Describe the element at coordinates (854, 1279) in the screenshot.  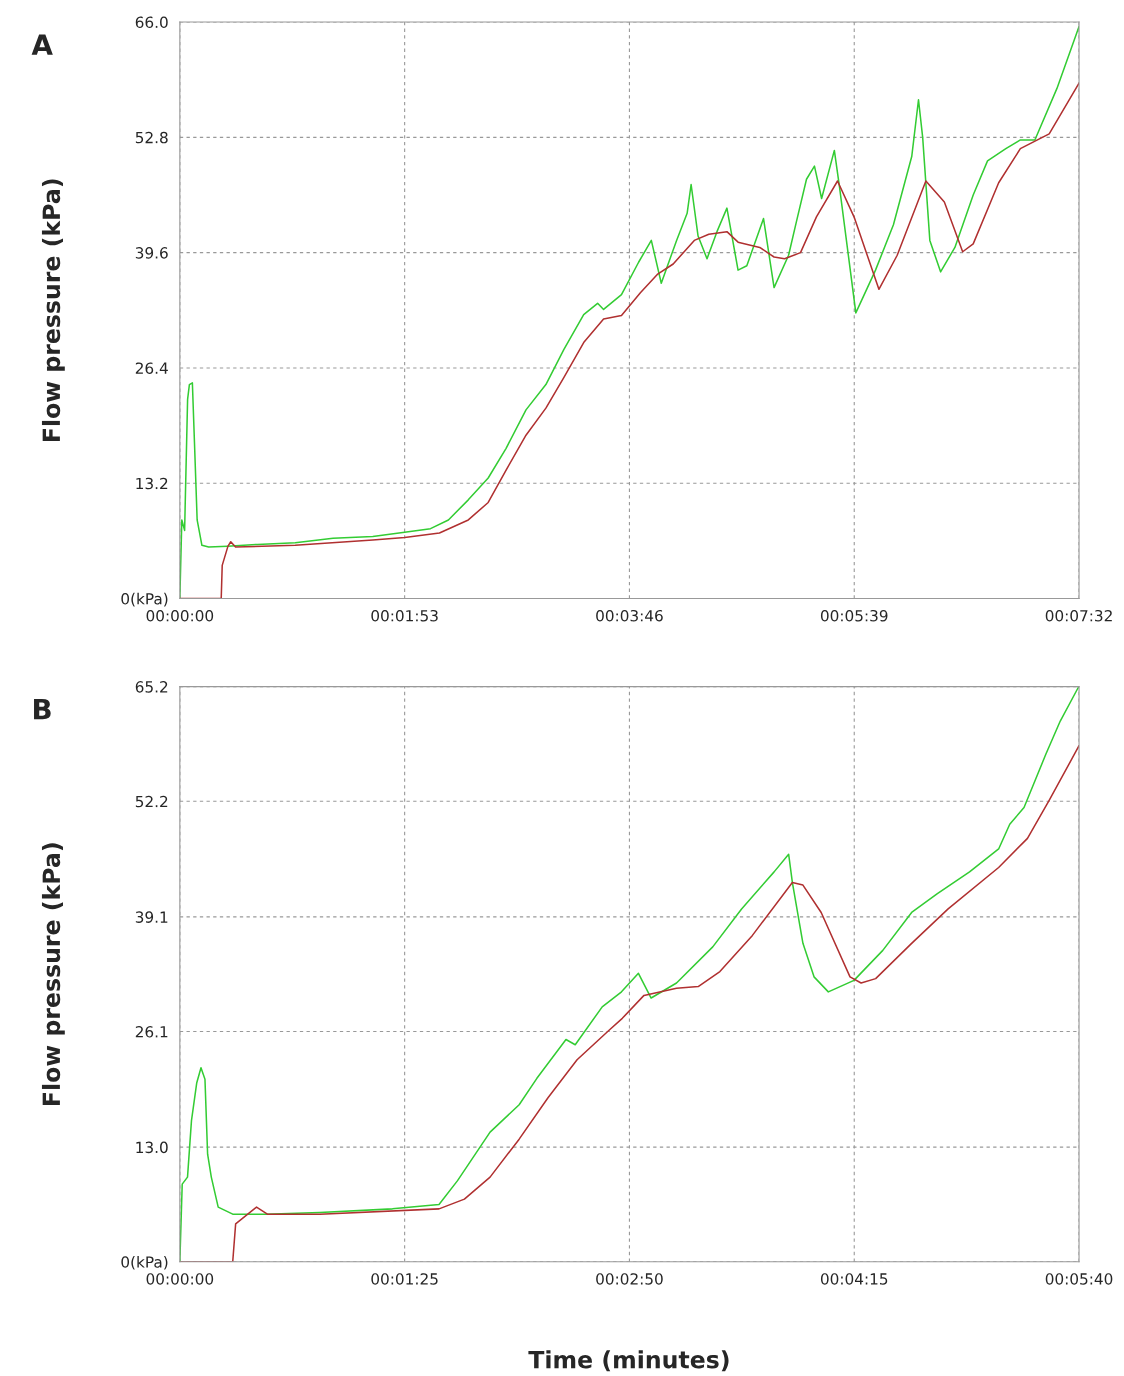
I see `x-tick-label: 00:04:15` at that location.